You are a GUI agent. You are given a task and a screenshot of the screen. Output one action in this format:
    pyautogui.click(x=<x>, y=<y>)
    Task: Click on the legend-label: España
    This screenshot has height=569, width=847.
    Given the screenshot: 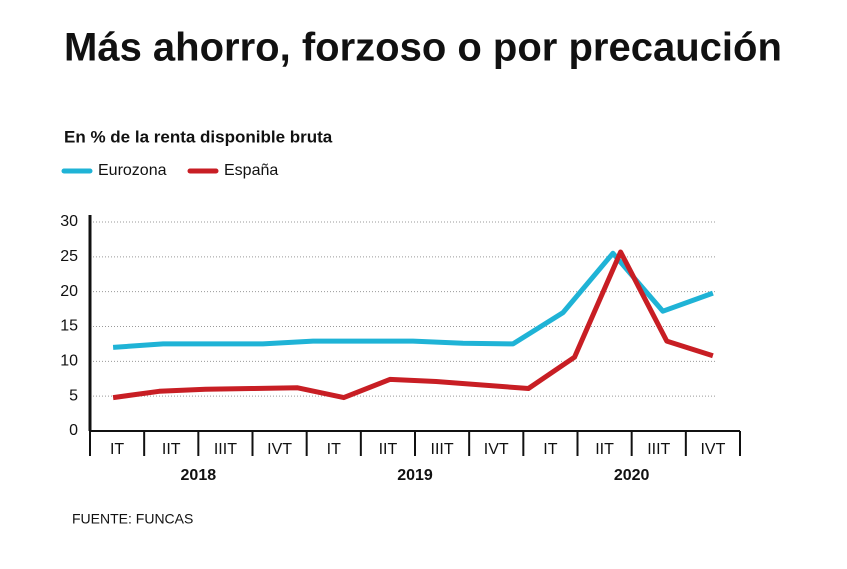 What is the action you would take?
    pyautogui.click(x=251, y=170)
    